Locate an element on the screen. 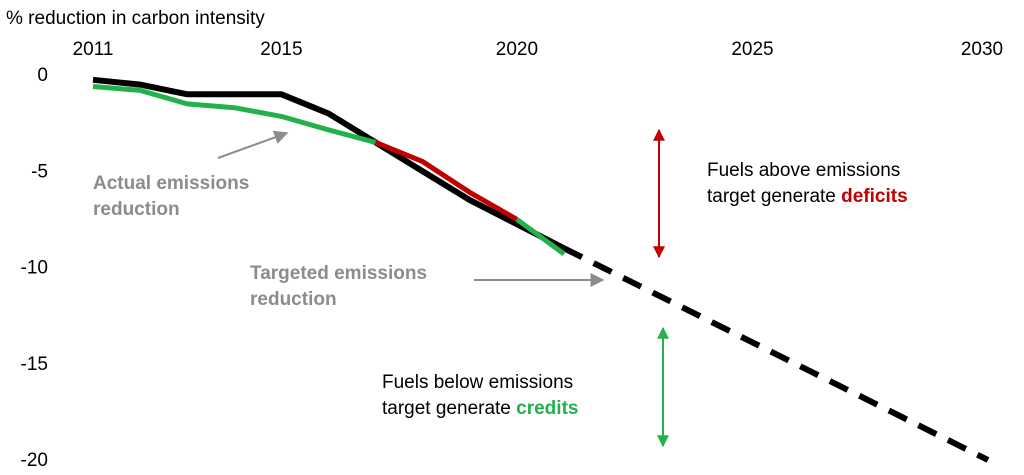  y-tick-label: -5 is located at coordinates (39, 171).